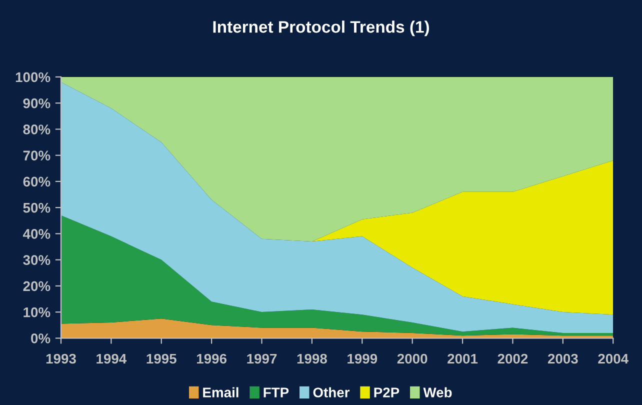 The image size is (642, 405). What do you see at coordinates (36, 260) in the screenshot?
I see `y-tick-label: 30%` at bounding box center [36, 260].